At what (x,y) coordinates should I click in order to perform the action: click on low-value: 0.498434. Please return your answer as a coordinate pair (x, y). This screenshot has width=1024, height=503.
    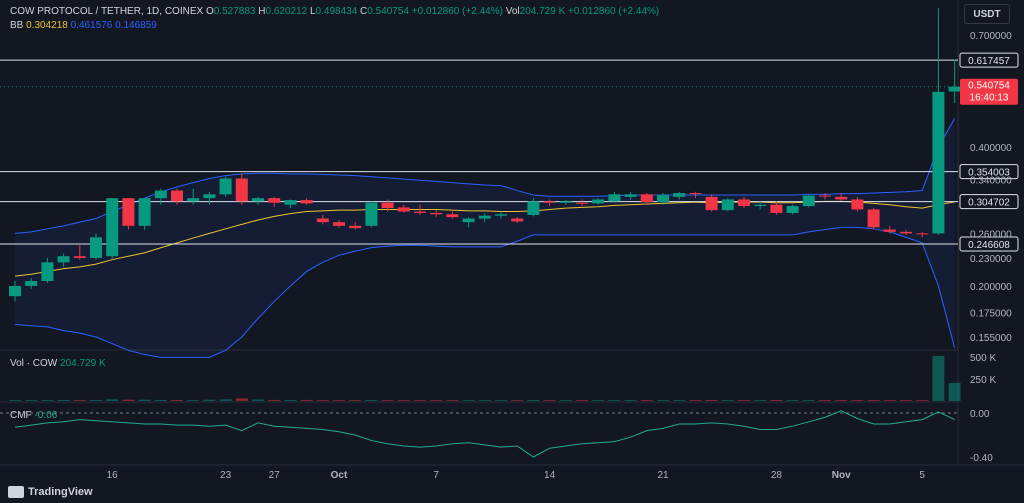
    Looking at the image, I should click on (336, 11).